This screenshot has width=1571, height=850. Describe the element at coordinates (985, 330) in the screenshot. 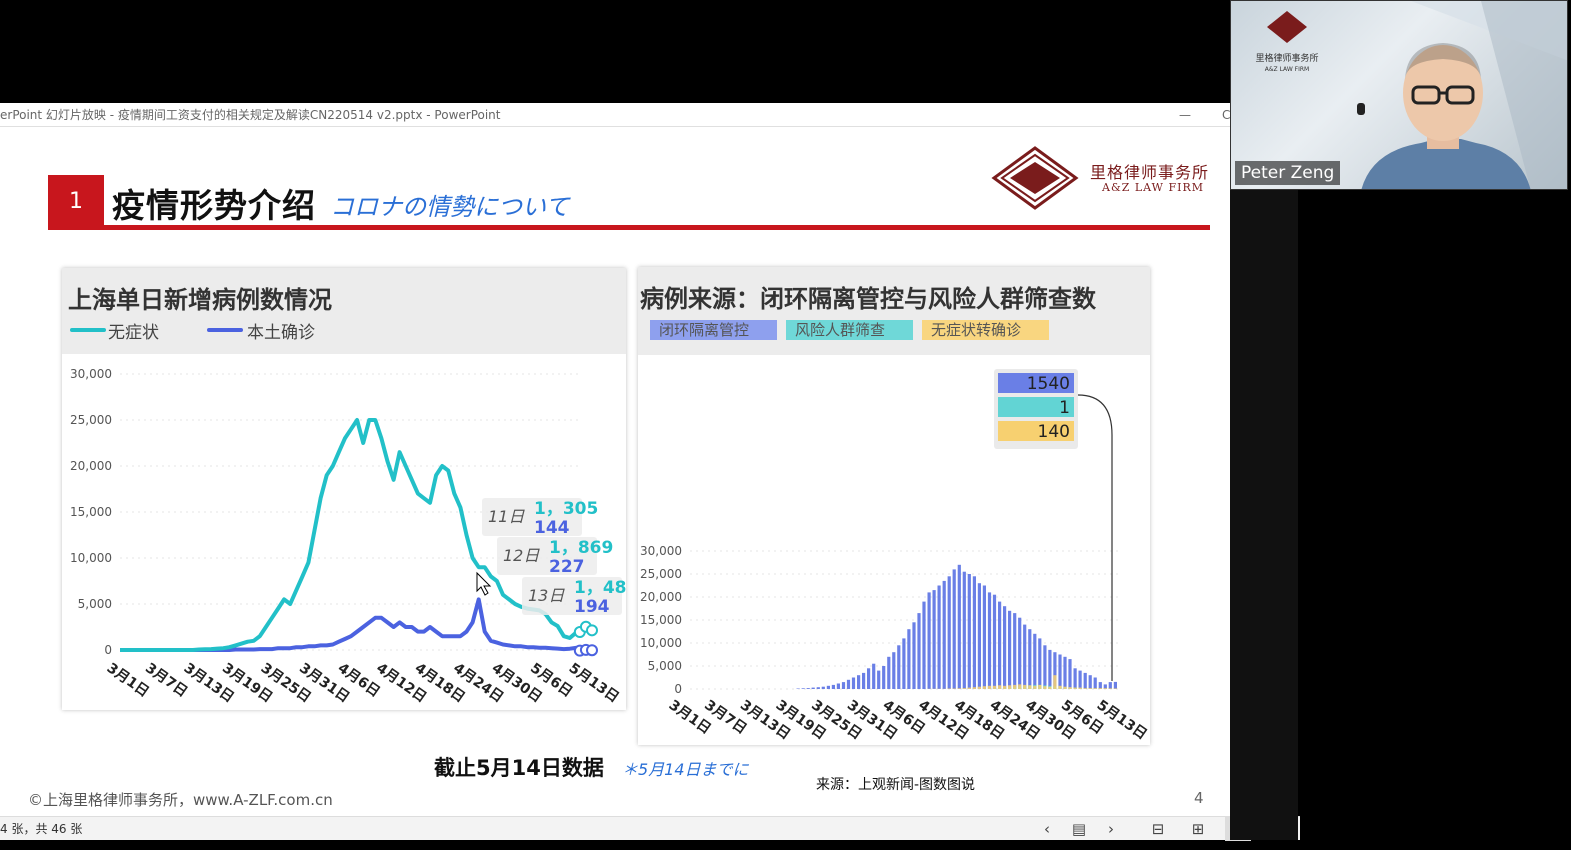

I see `legend-asymptomatic-to-confirmed: 无症状转确诊` at that location.